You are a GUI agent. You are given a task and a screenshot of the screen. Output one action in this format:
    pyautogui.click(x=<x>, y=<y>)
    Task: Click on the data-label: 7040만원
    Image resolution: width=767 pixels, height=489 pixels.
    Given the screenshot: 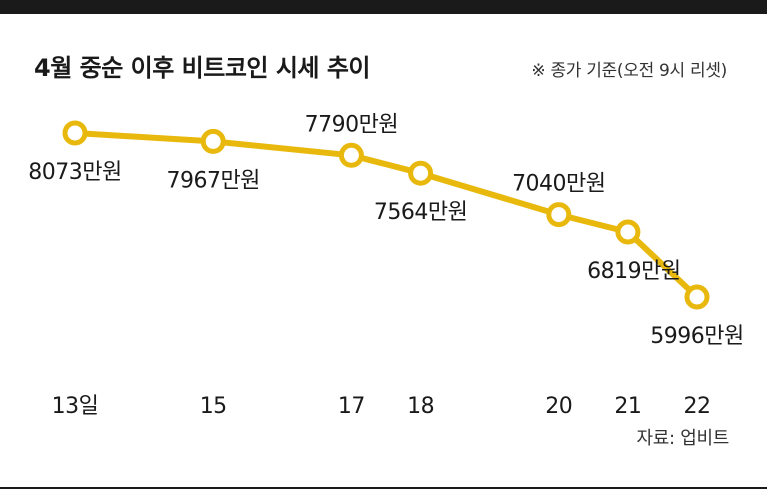 What is the action you would take?
    pyautogui.click(x=558, y=184)
    